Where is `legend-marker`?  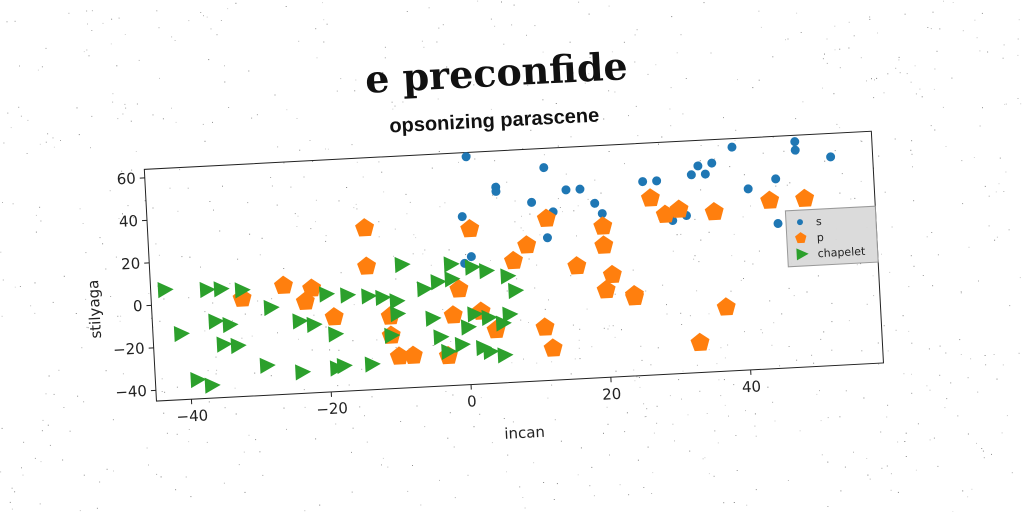
legend-marker is located at coordinates (801, 238).